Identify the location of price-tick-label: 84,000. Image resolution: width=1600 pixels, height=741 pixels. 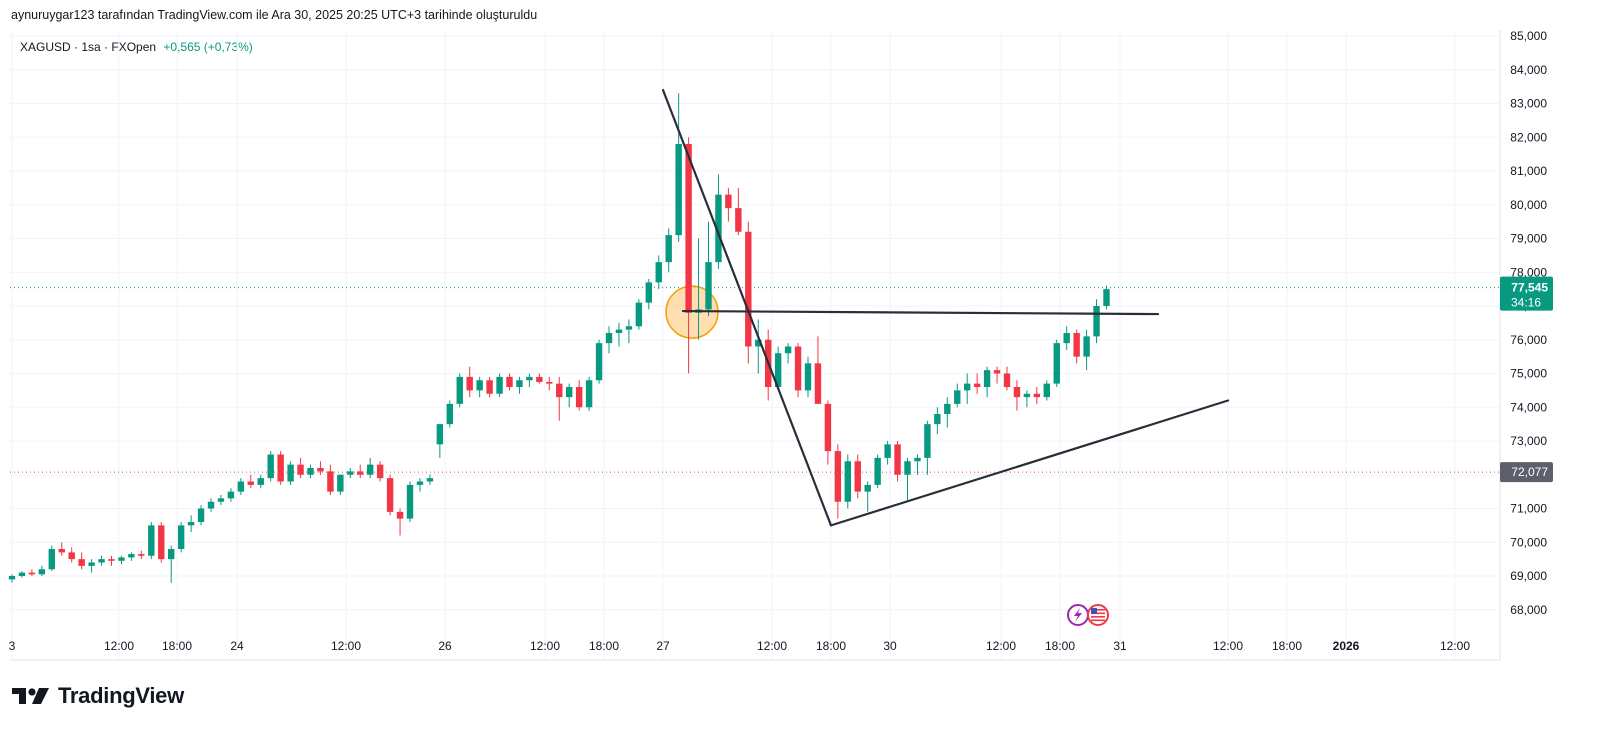
(1528, 70).